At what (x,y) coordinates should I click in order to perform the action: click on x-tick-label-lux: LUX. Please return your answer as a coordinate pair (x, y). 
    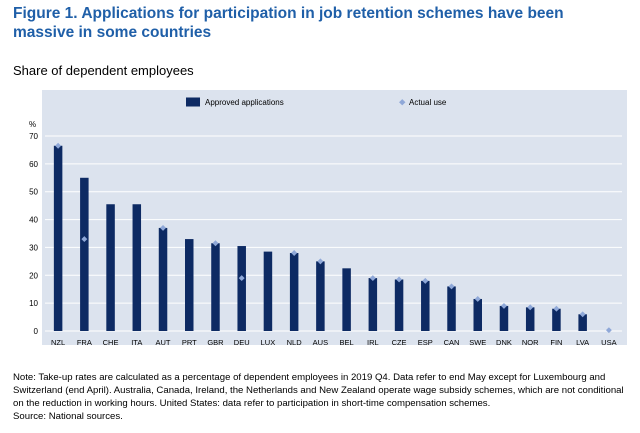
    Looking at the image, I should click on (268, 342).